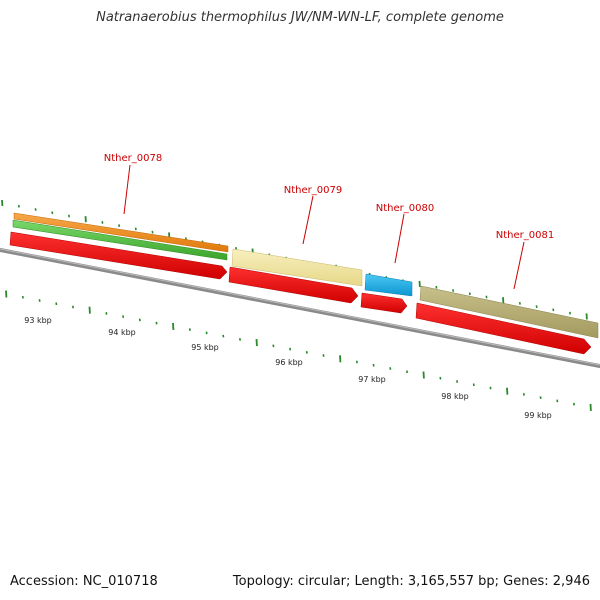 The height and width of the screenshot is (600, 600). I want to click on gene-label-group-nther-0079: Nther_0079, so click(313, 215).